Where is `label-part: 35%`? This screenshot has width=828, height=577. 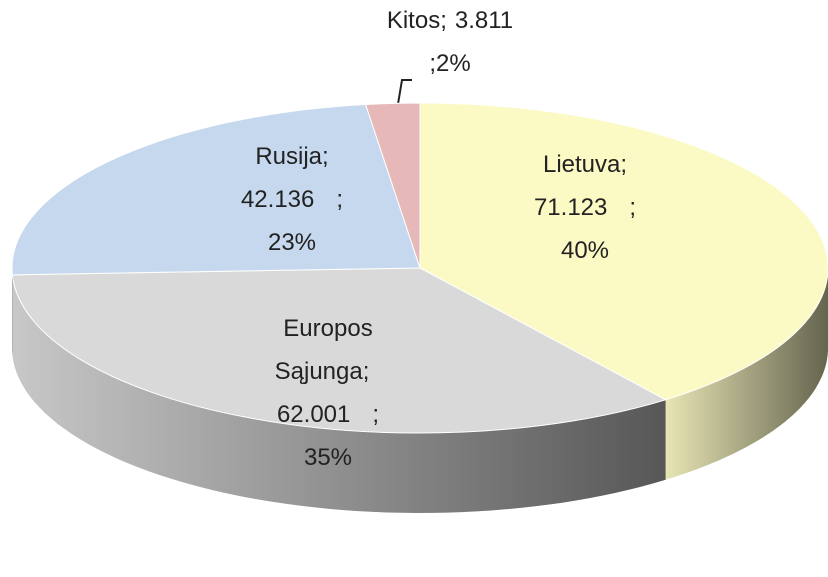 label-part: 35% is located at coordinates (328, 457).